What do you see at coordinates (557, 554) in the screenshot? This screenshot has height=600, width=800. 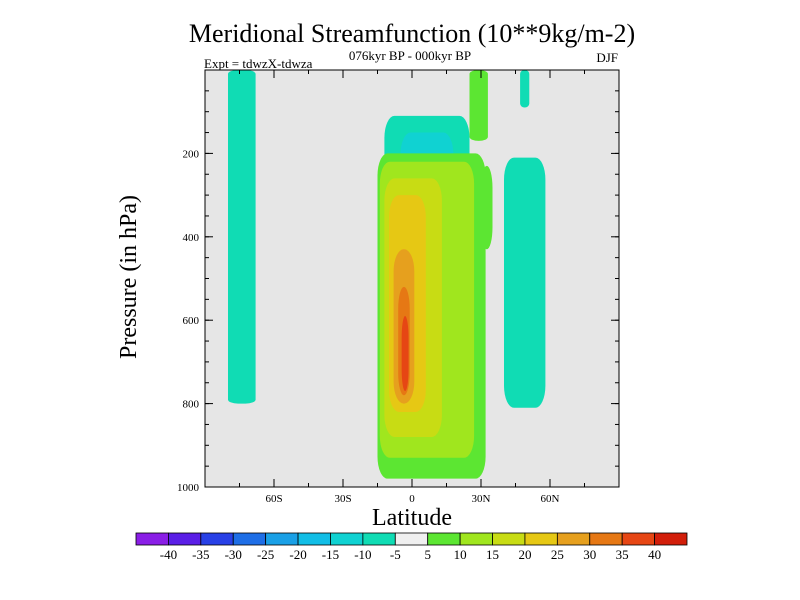 I see `colorbar-label: 25` at bounding box center [557, 554].